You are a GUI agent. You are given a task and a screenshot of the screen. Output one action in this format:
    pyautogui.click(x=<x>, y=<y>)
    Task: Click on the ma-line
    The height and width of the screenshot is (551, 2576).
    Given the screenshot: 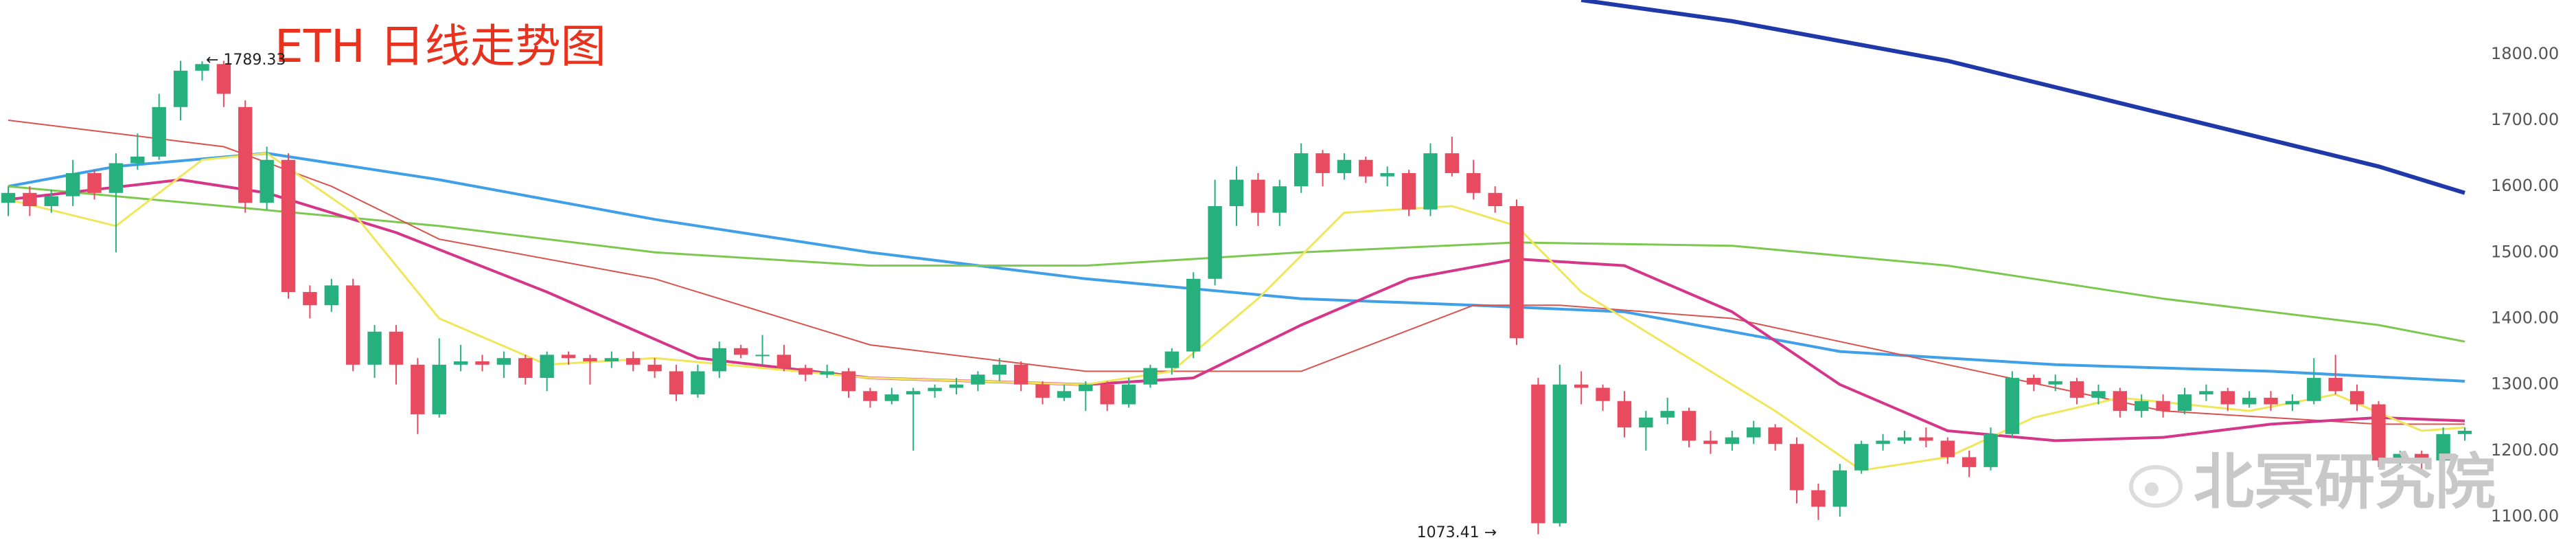 What is the action you would take?
    pyautogui.click(x=2022, y=97)
    